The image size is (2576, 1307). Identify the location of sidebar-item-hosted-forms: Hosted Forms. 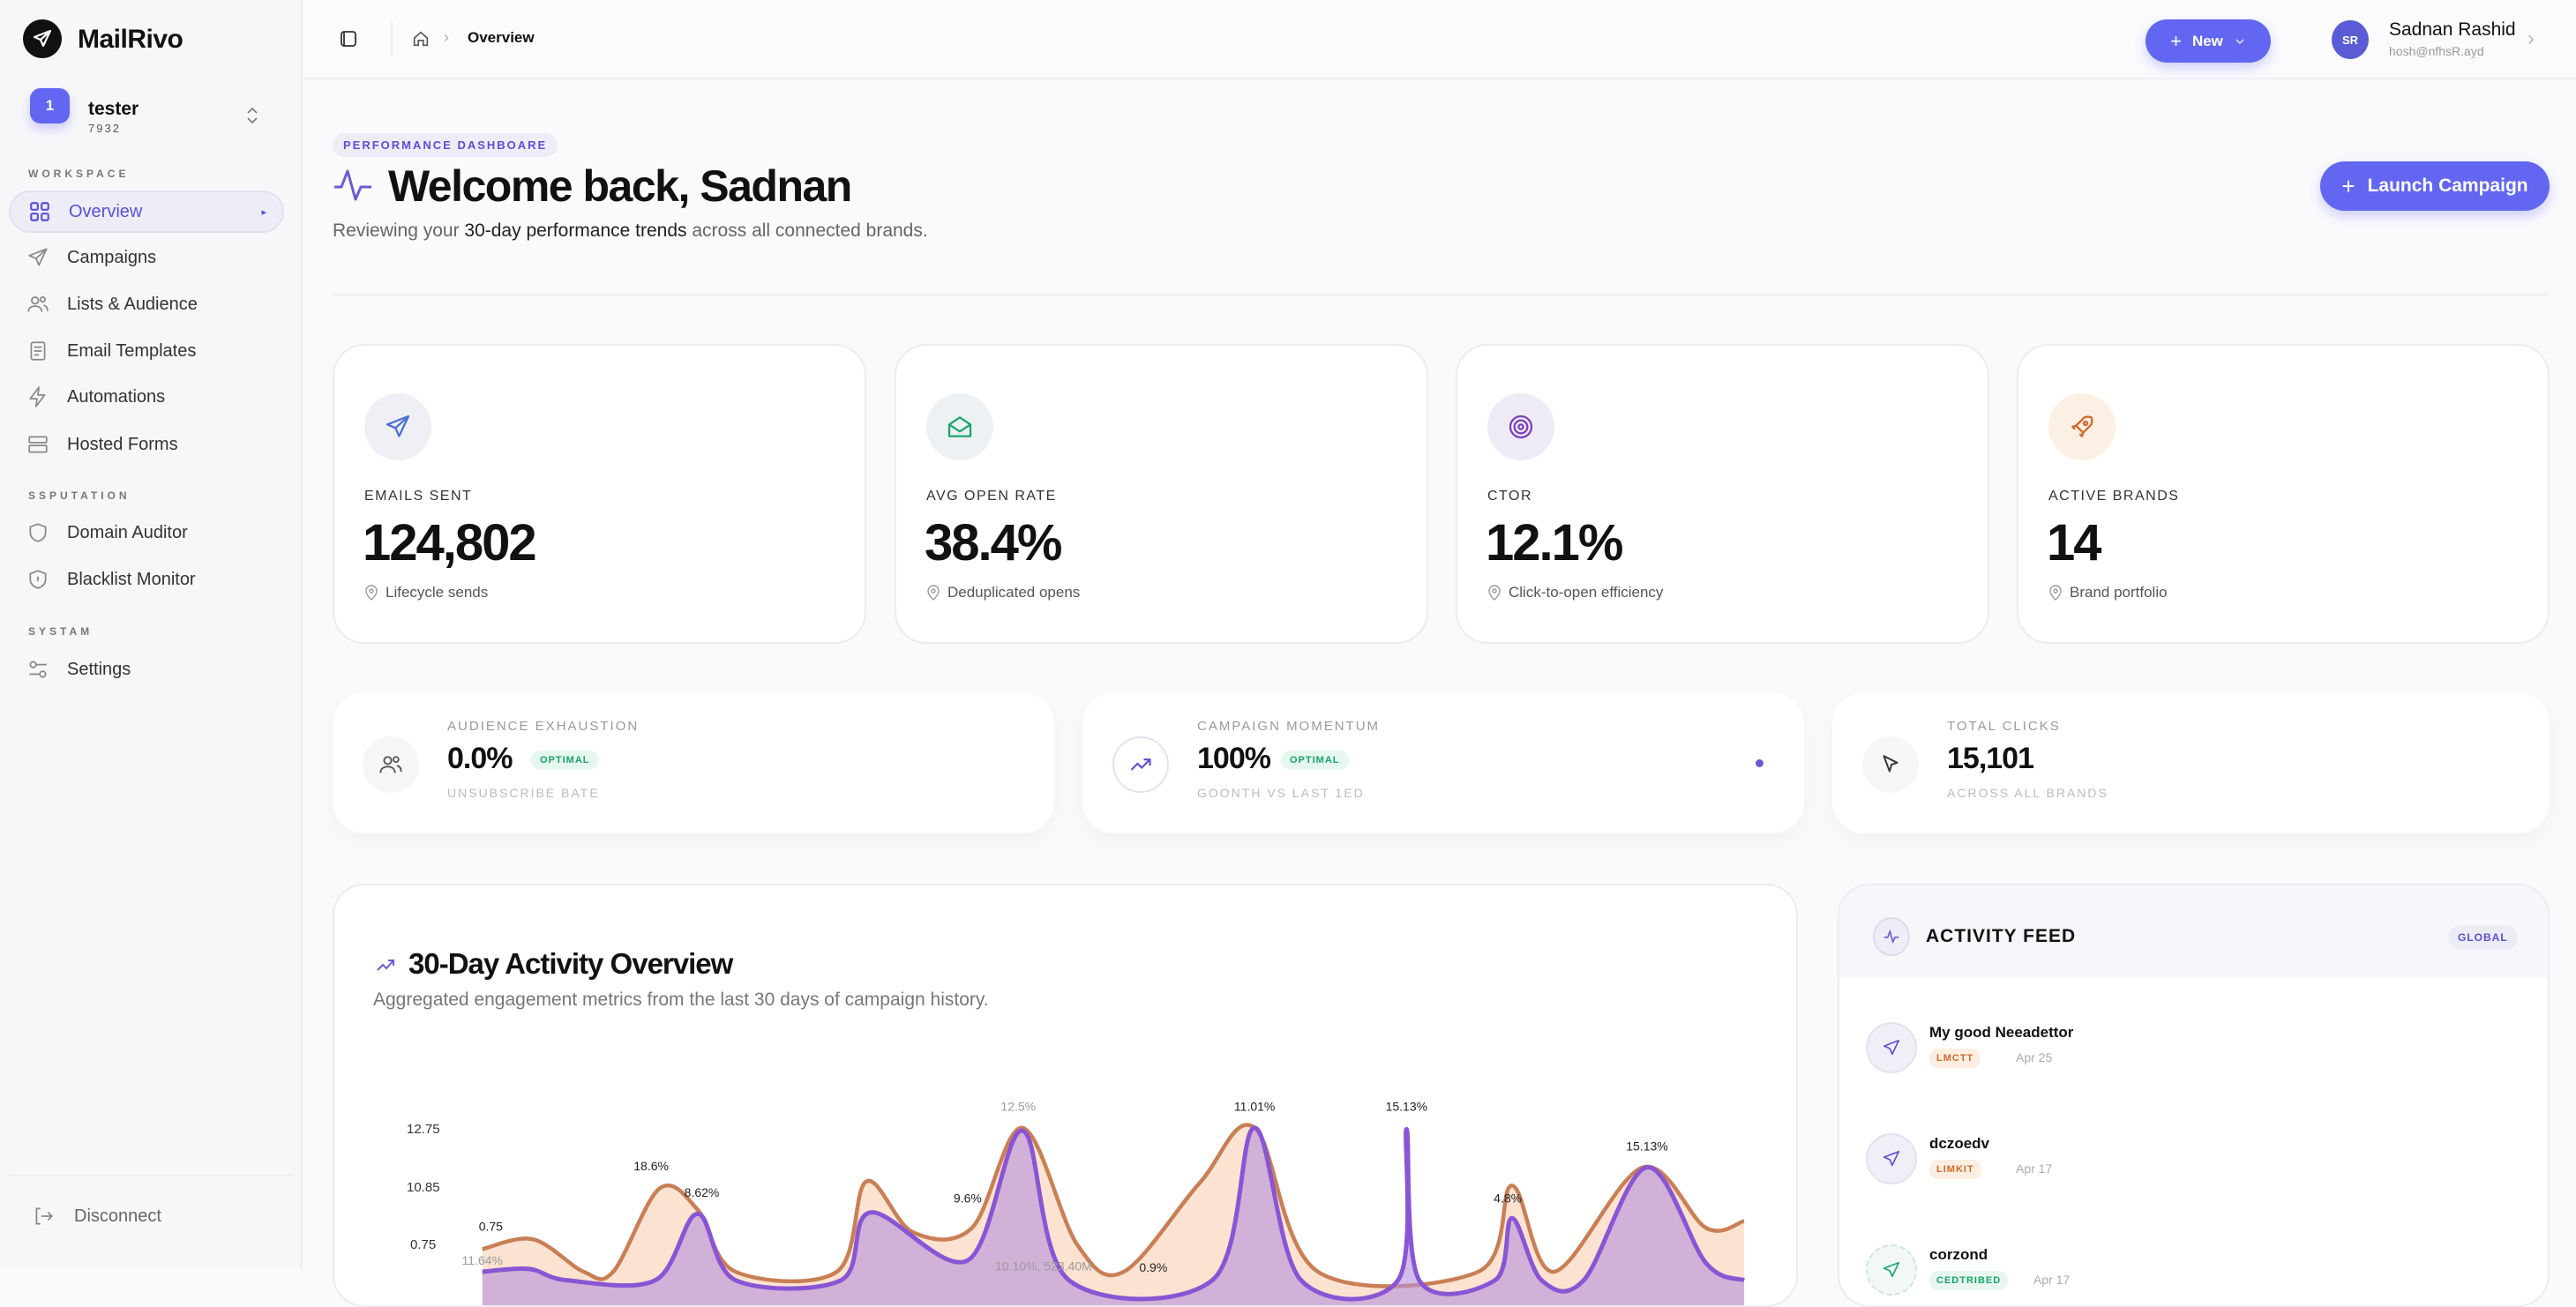
(146, 444).